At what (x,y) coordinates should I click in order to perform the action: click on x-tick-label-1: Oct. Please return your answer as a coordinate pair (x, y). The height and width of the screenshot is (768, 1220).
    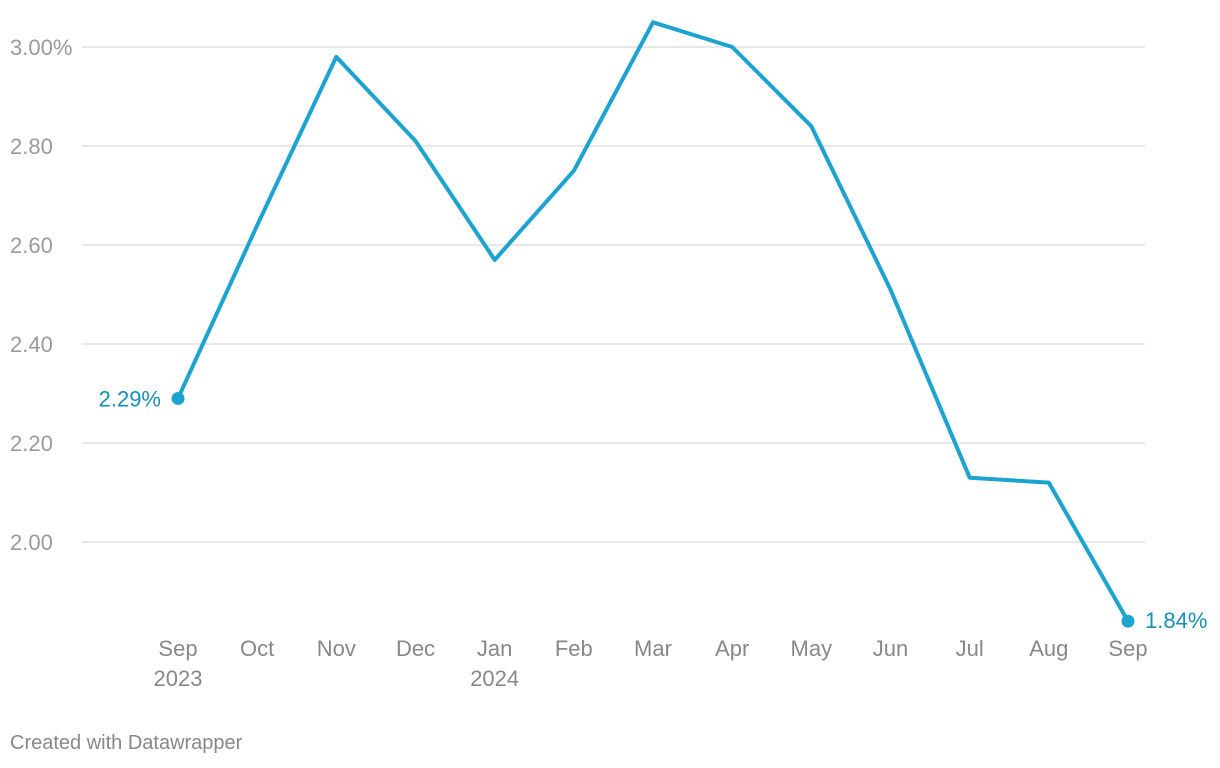
    Looking at the image, I should click on (257, 648).